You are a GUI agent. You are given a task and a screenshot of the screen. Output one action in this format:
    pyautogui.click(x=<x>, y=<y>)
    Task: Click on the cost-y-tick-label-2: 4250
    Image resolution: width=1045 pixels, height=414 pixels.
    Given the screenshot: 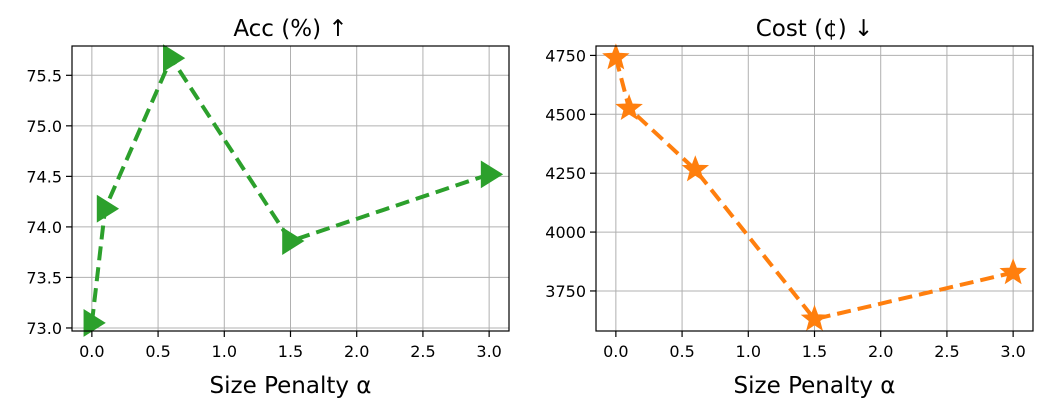 What is the action you would take?
    pyautogui.click(x=565, y=173)
    